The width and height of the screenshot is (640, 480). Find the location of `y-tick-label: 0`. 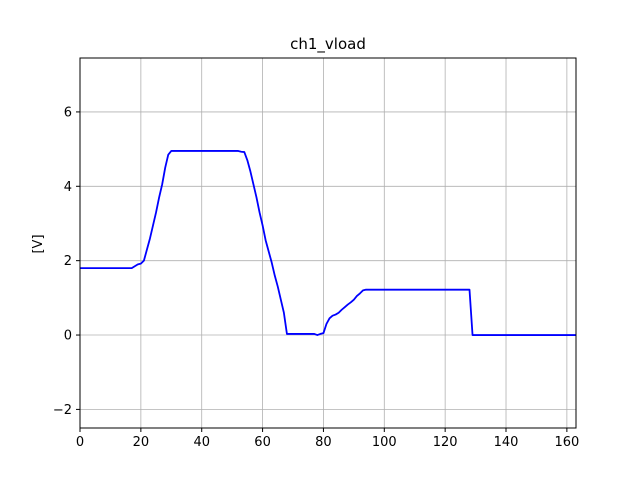

y-tick-label: 0 is located at coordinates (68, 336).